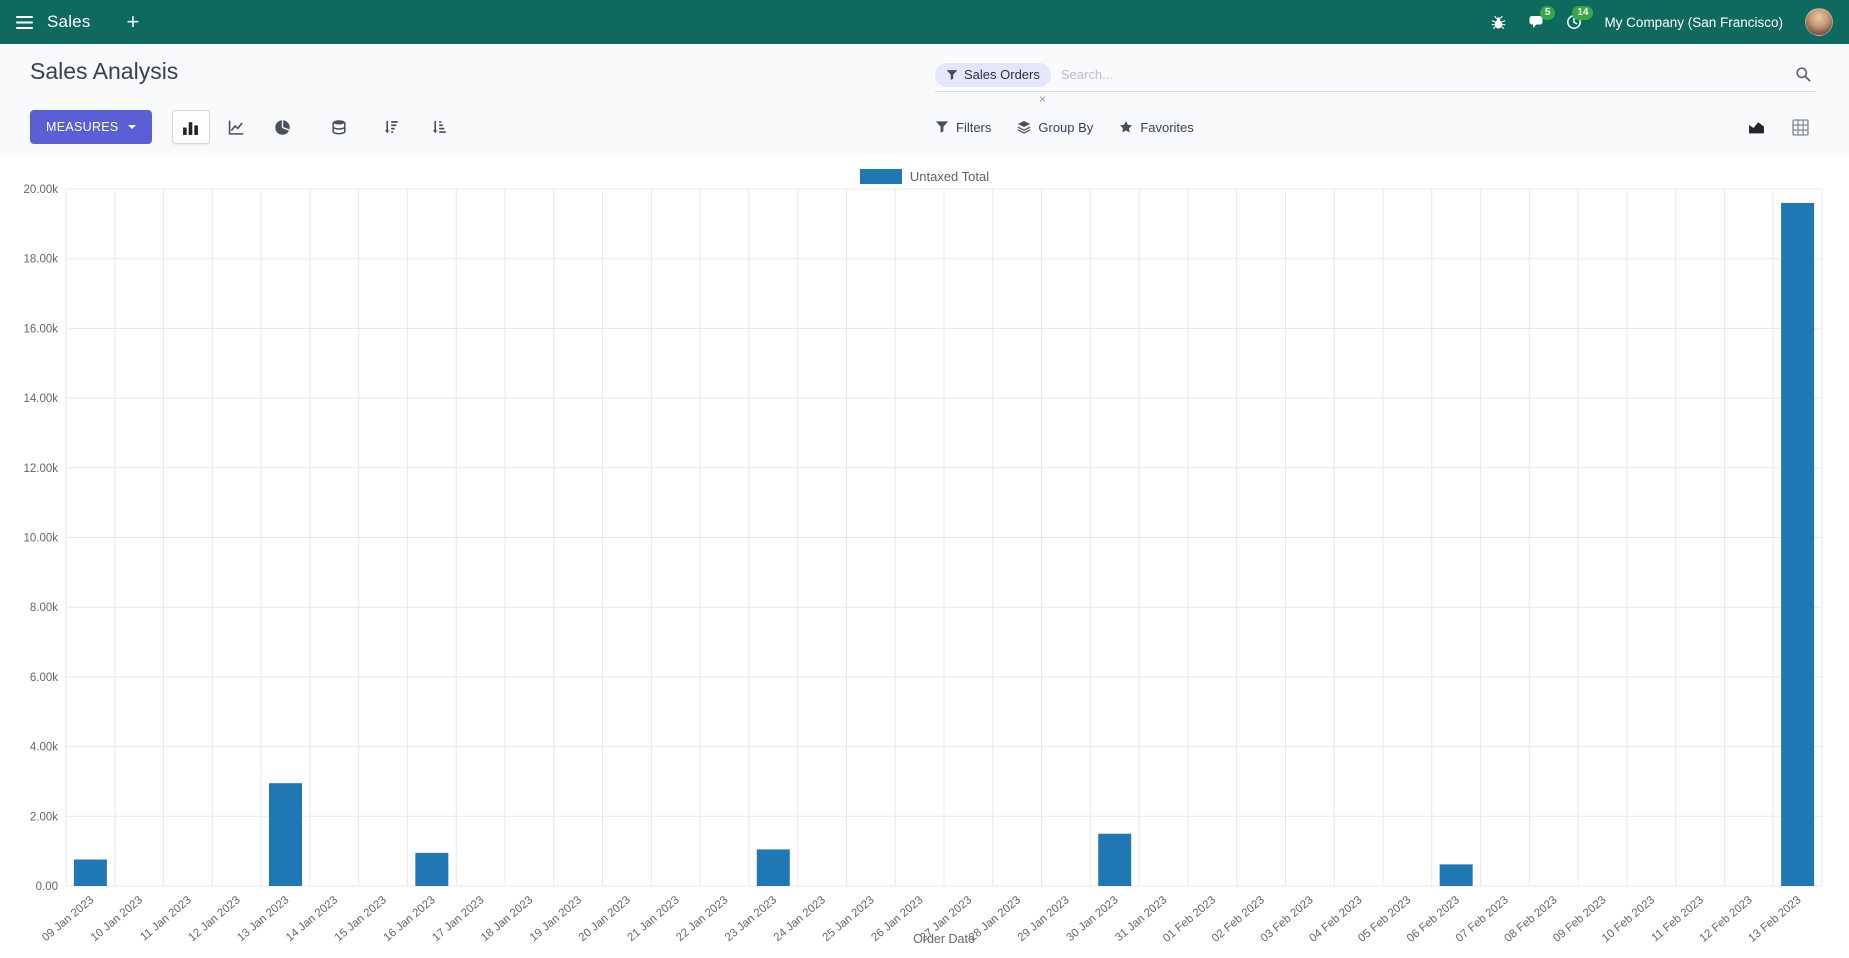 Image resolution: width=1849 pixels, height=958 pixels. Describe the element at coordinates (117, 919) in the screenshot. I see `x-axis-tick: 10 Jan 2023` at that location.